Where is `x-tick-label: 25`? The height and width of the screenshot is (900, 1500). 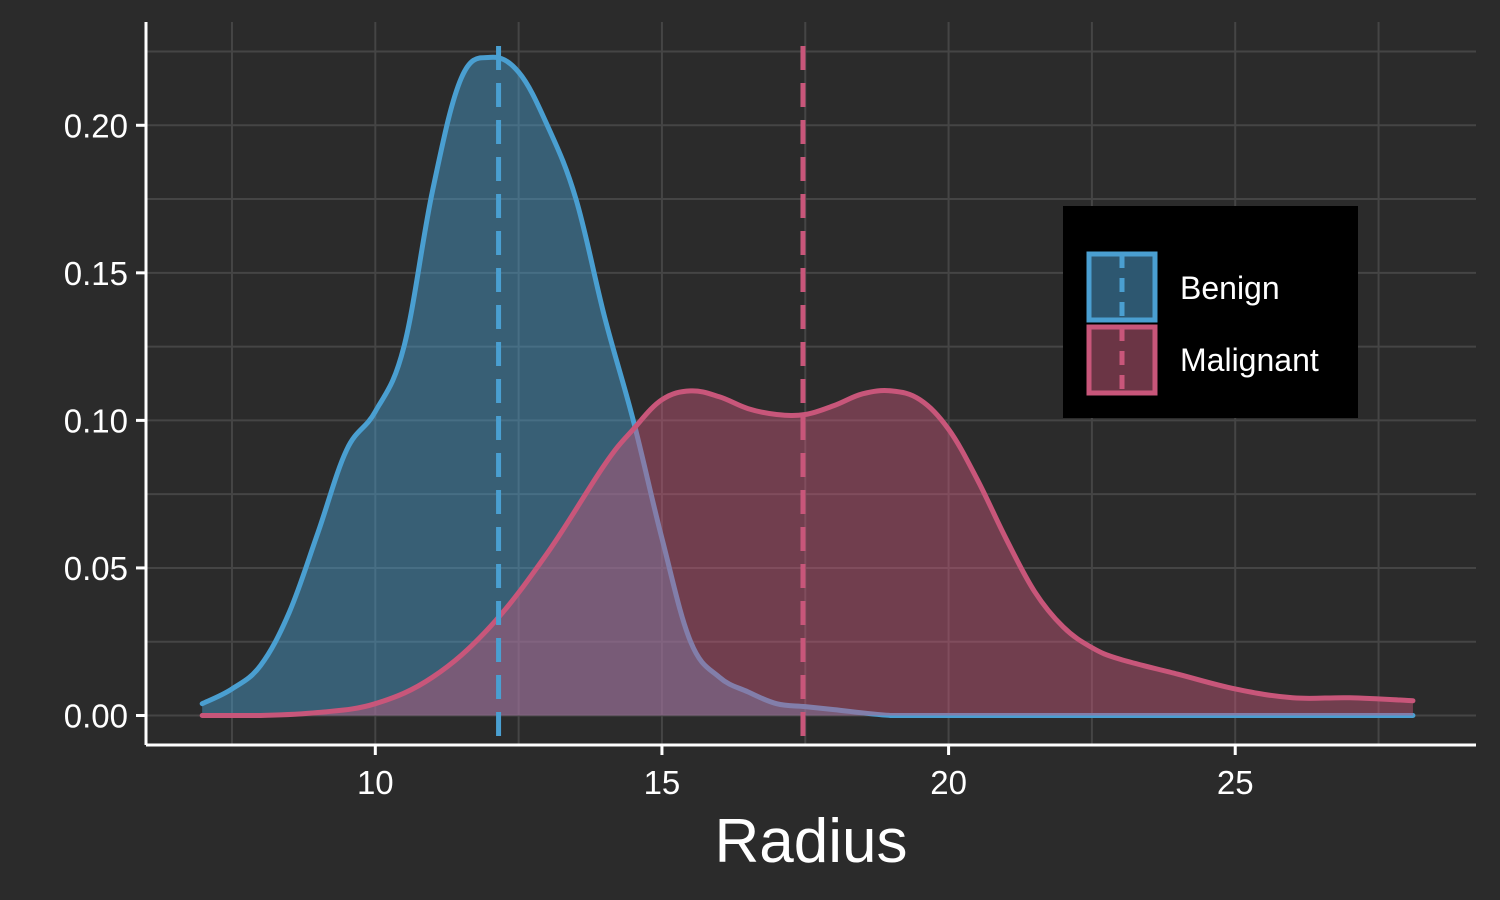
x-tick-label: 25 is located at coordinates (1235, 782).